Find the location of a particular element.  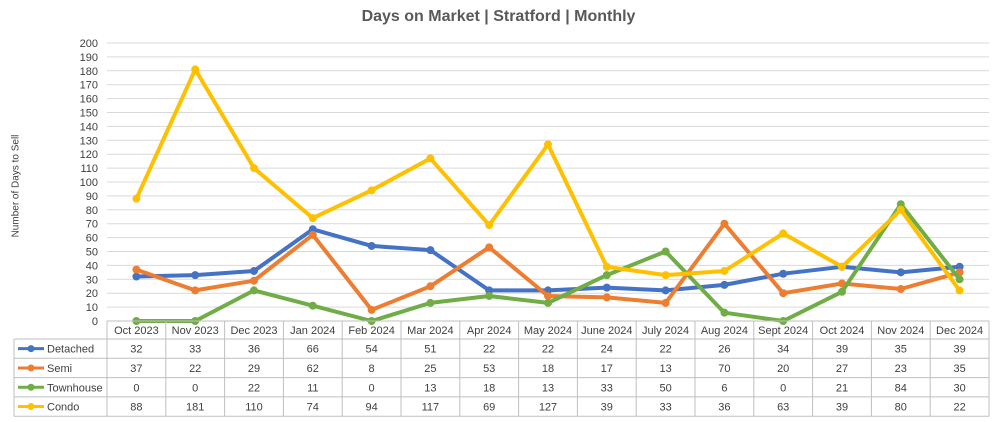

y-tick-label: 10 is located at coordinates (92, 308).